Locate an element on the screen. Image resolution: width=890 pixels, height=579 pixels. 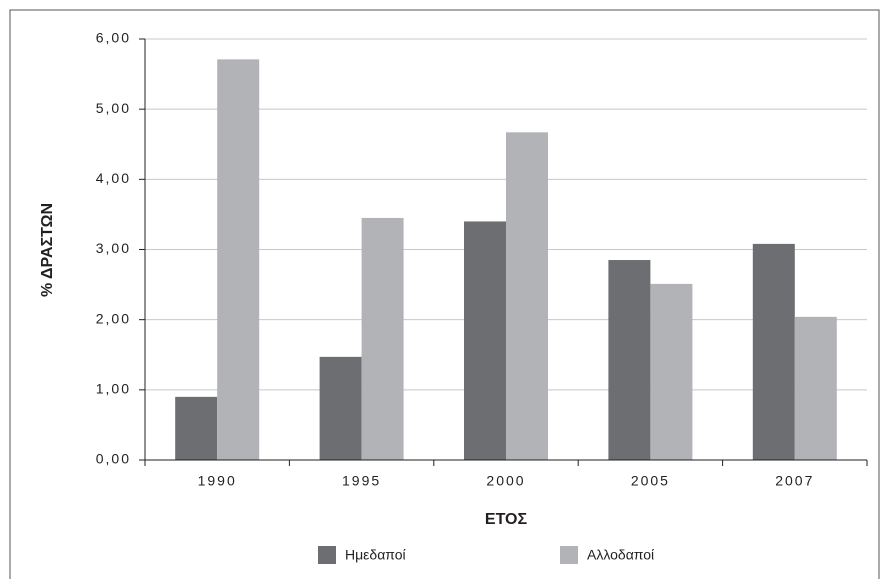
legend-label: Αλλοδαποί is located at coordinates (620, 555).